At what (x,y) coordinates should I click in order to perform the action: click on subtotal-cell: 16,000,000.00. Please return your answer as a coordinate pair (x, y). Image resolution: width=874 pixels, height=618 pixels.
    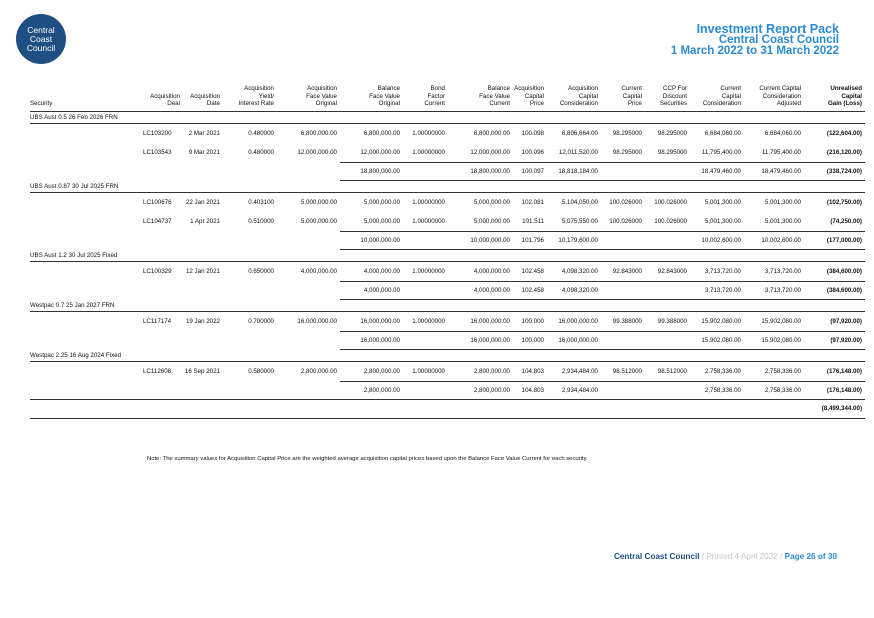
    Looking at the image, I should click on (574, 340).